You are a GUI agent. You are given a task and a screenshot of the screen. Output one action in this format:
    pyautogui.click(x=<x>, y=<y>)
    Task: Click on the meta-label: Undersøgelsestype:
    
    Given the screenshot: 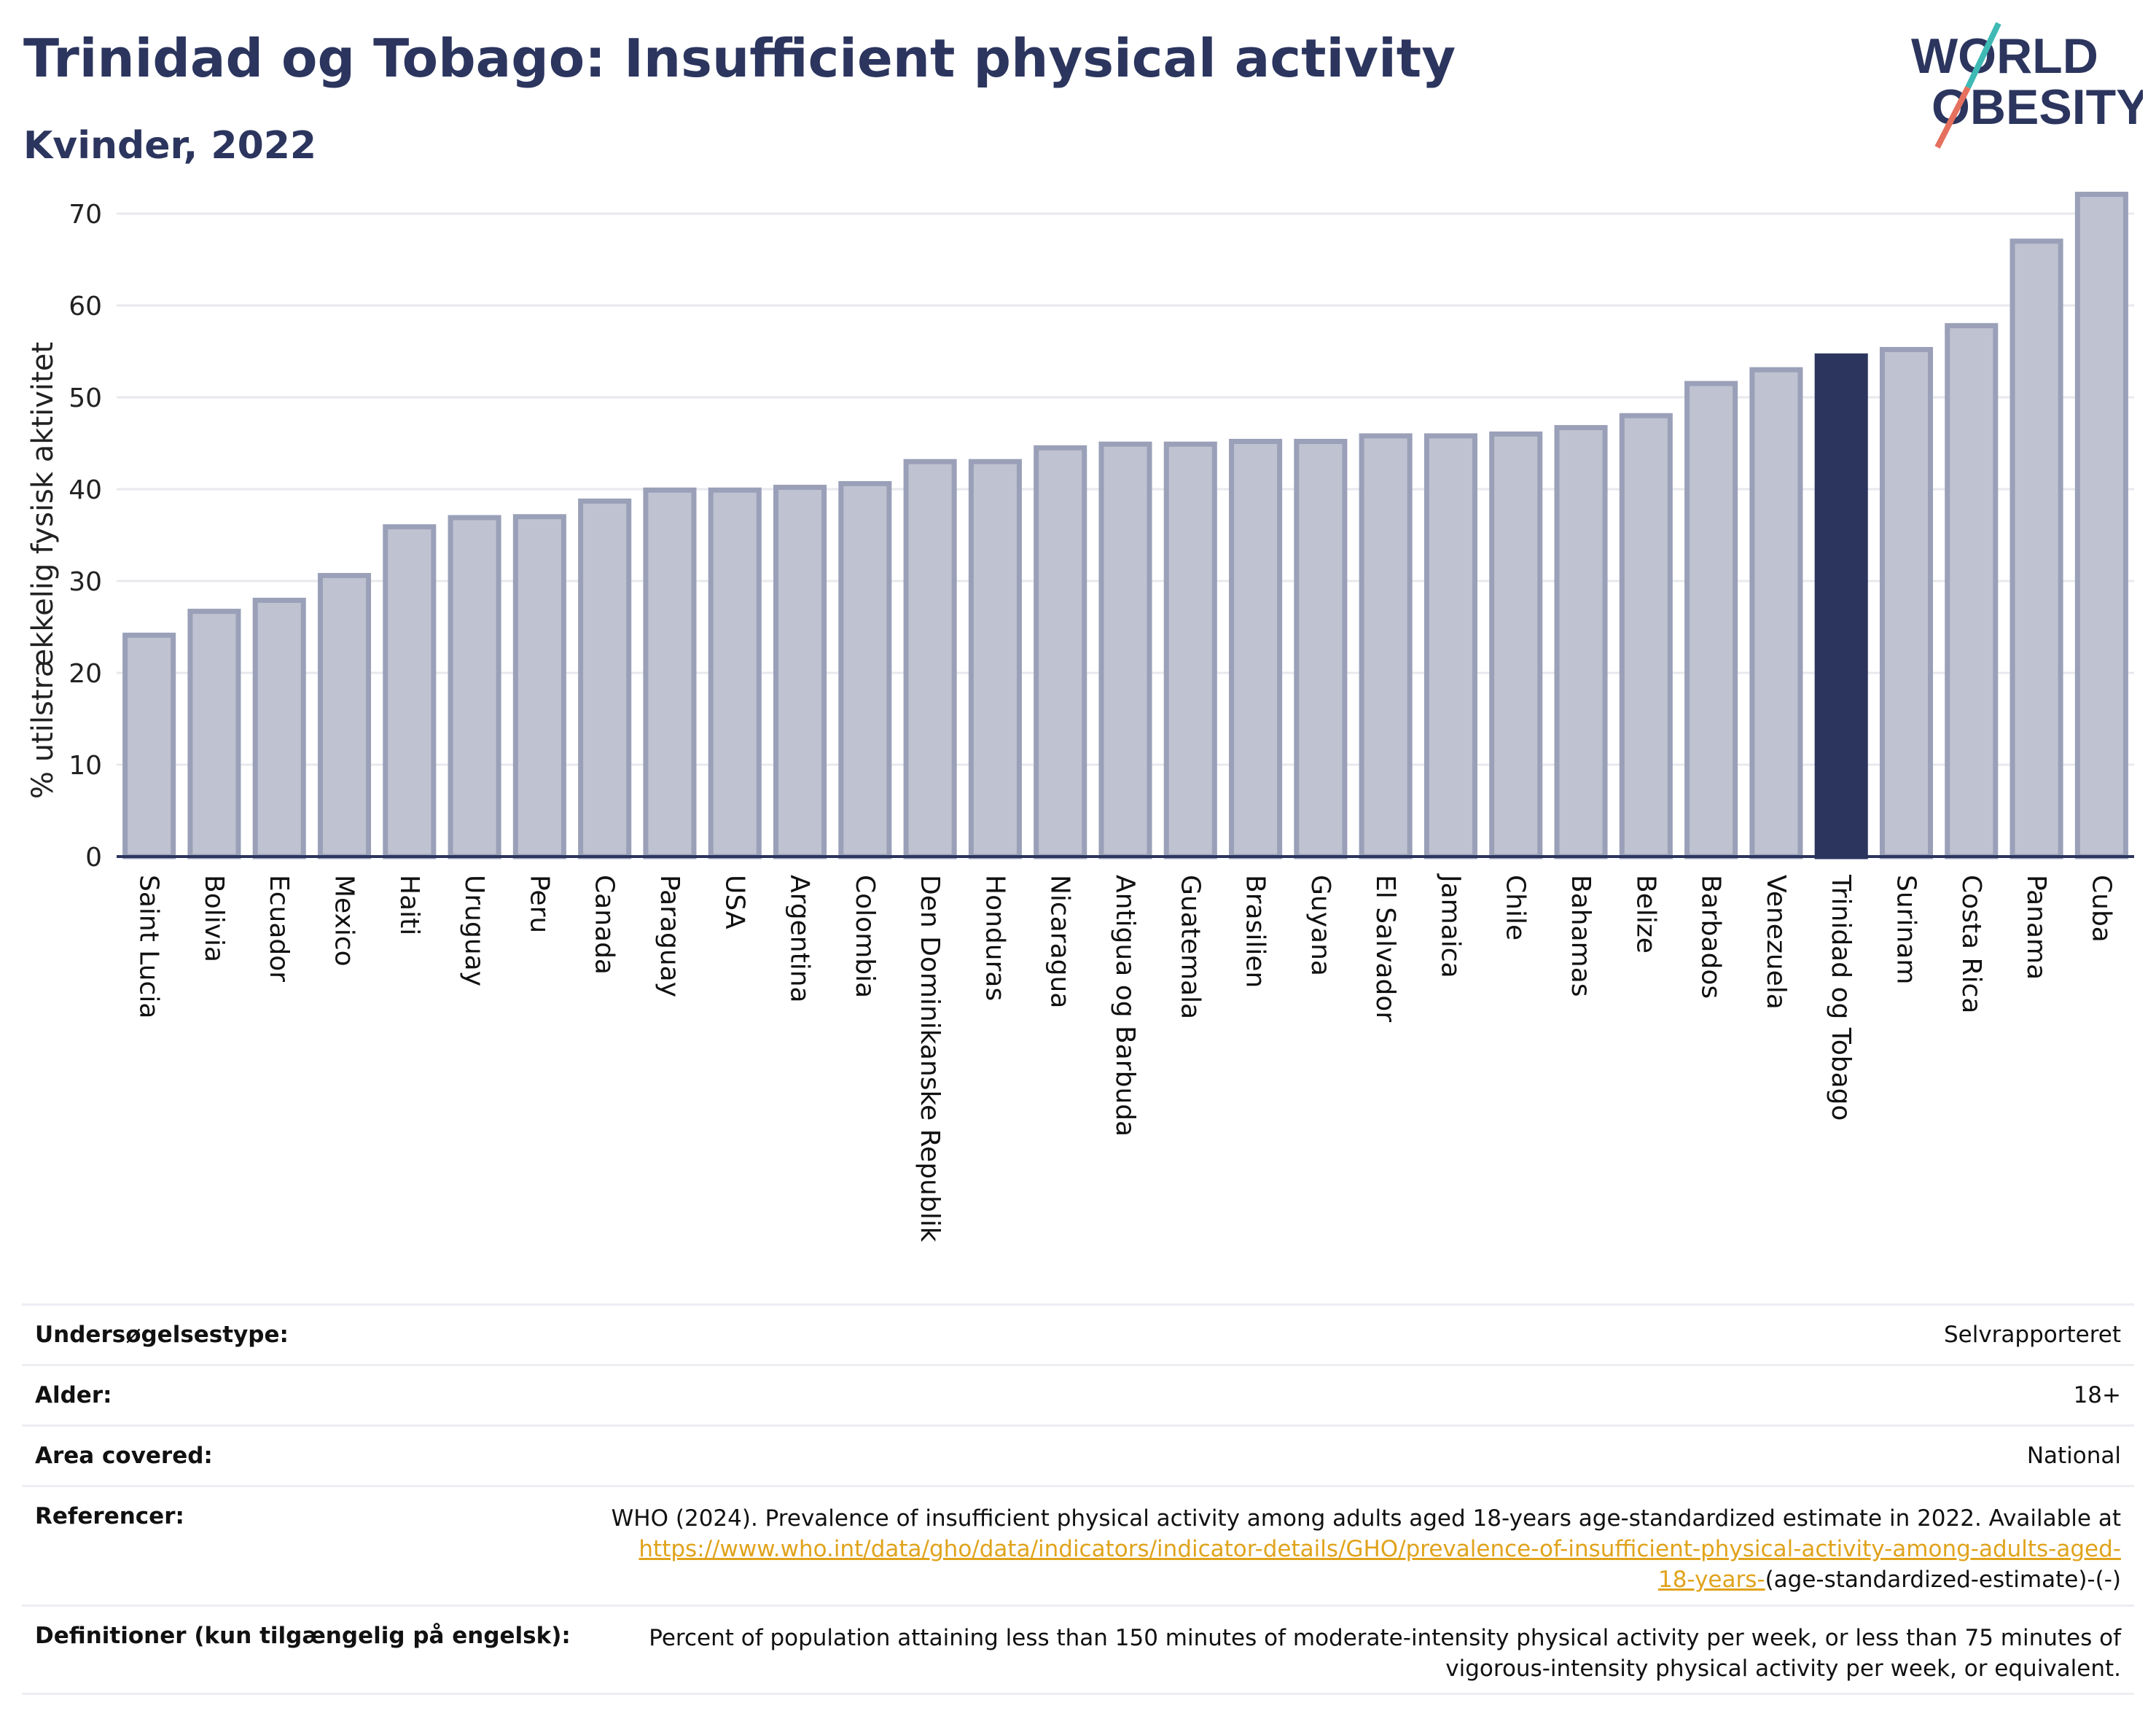 What is the action you would take?
    pyautogui.click(x=162, y=1335)
    